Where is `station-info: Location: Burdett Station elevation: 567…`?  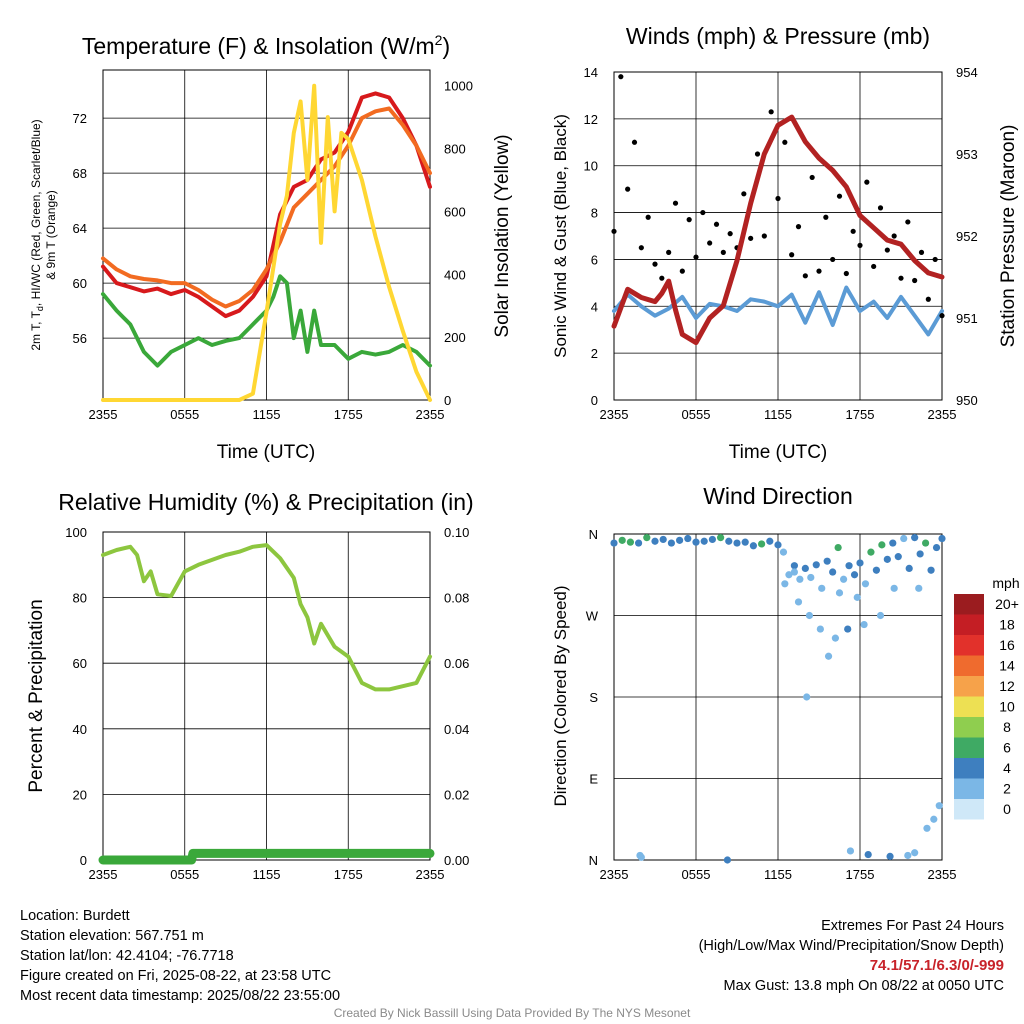
station-info: Location: Burdett Station elevation: 567… is located at coordinates (180, 956).